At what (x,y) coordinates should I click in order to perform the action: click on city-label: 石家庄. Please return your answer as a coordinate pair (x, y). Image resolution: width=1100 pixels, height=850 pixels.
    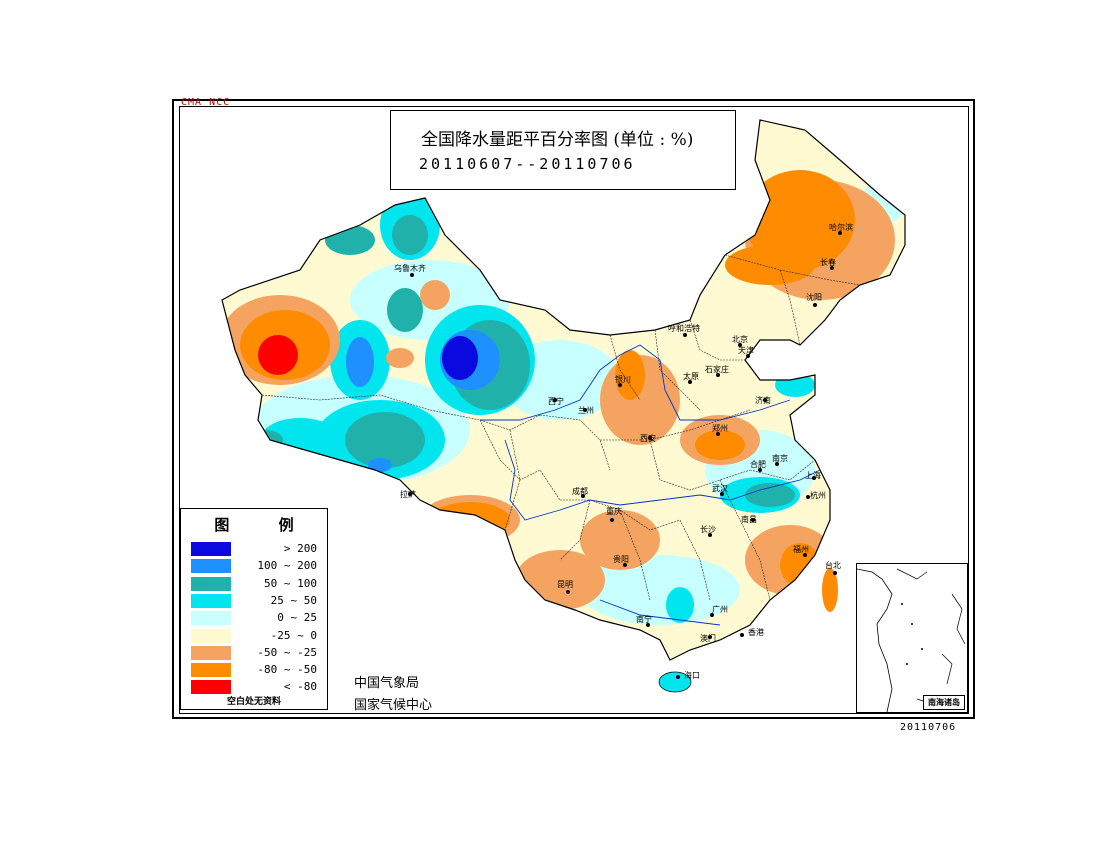
    Looking at the image, I should click on (717, 369).